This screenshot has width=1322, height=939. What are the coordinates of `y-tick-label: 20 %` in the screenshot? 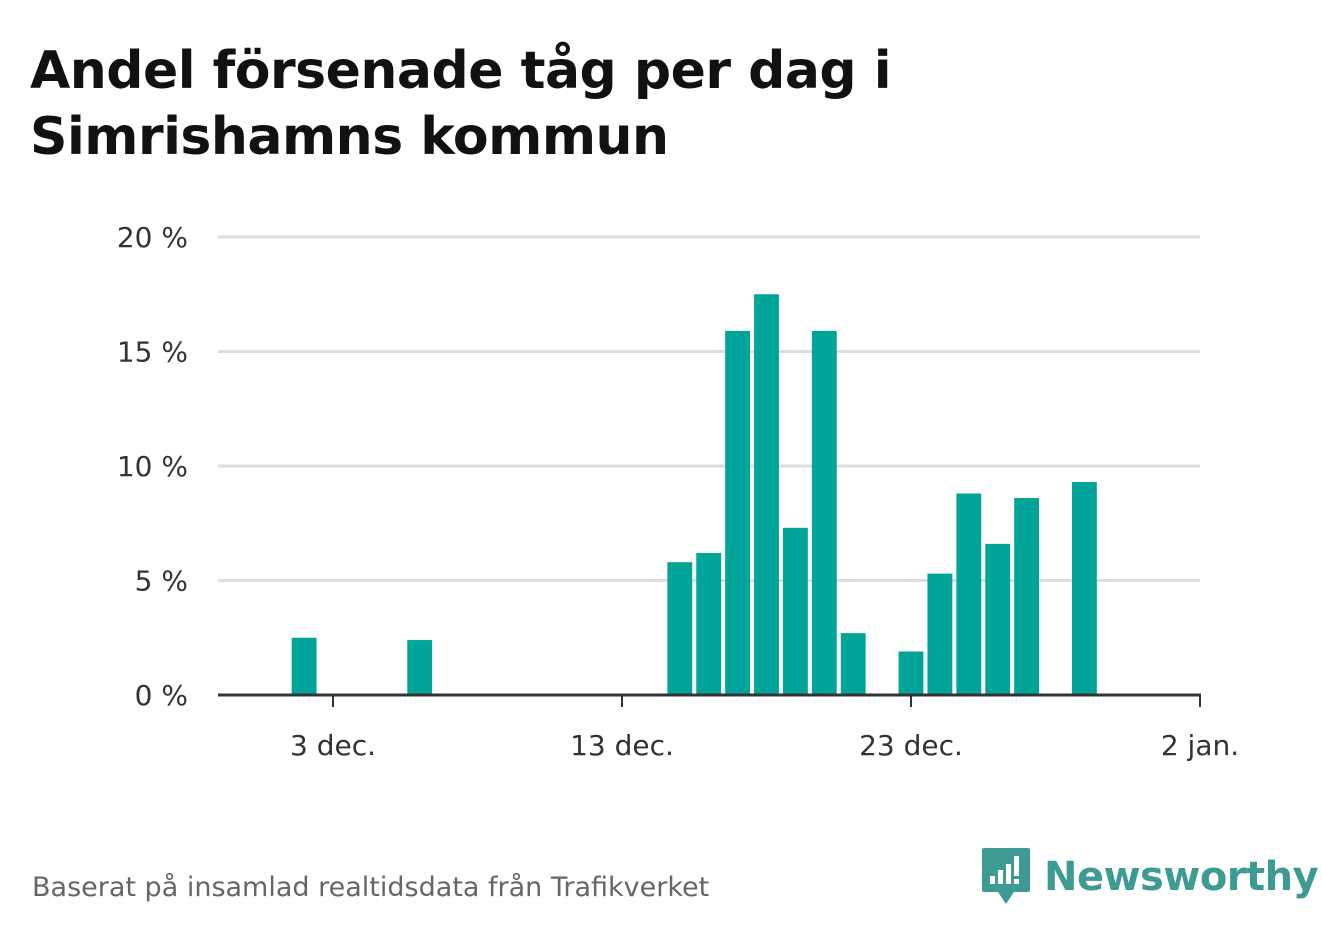 It's located at (152, 237).